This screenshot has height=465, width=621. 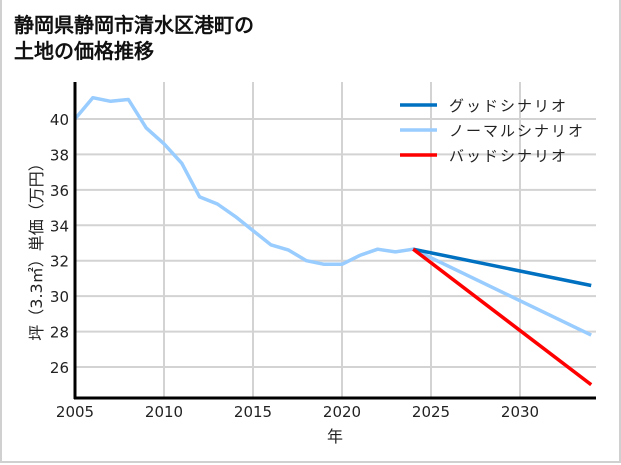 I want to click on chart-title-line-1: 静岡県静岡市清水区港町の, so click(x=134, y=25).